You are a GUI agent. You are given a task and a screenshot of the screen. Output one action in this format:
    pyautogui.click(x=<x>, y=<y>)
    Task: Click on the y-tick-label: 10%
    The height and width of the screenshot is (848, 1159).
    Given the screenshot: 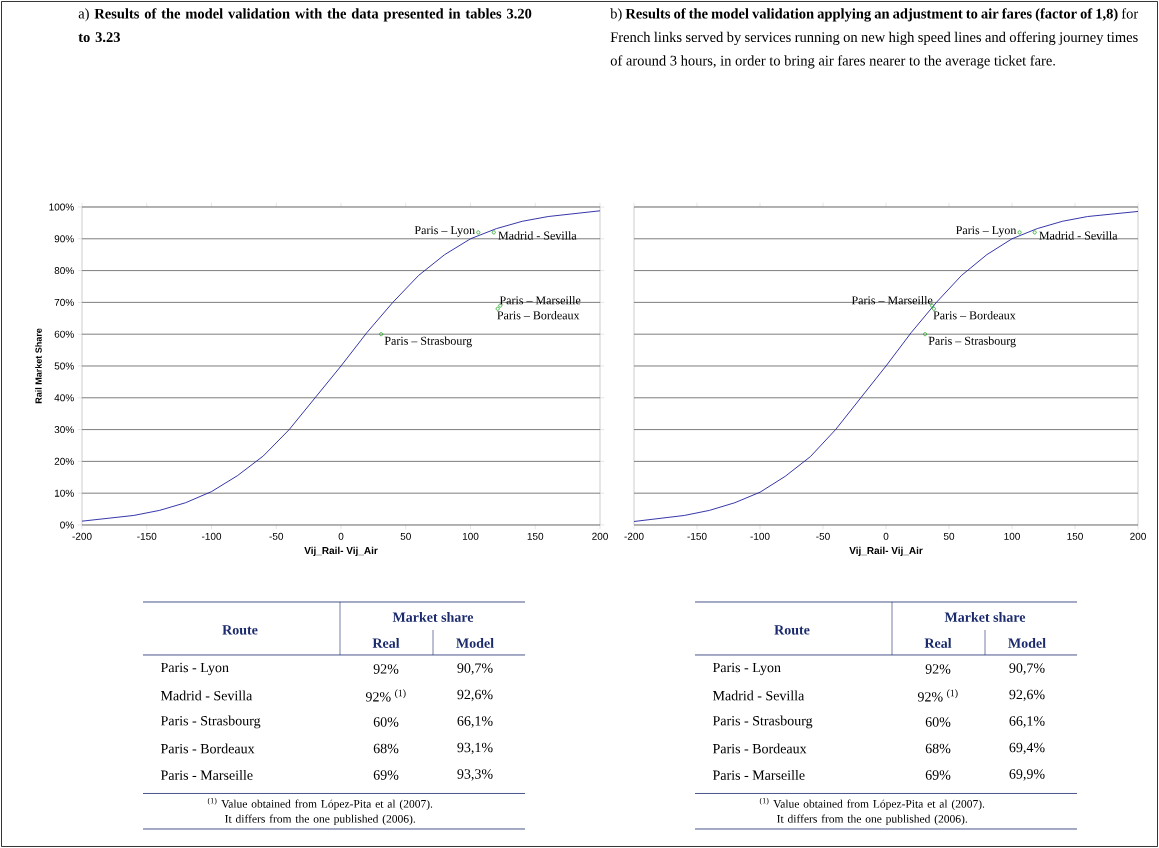 What is the action you would take?
    pyautogui.click(x=64, y=493)
    